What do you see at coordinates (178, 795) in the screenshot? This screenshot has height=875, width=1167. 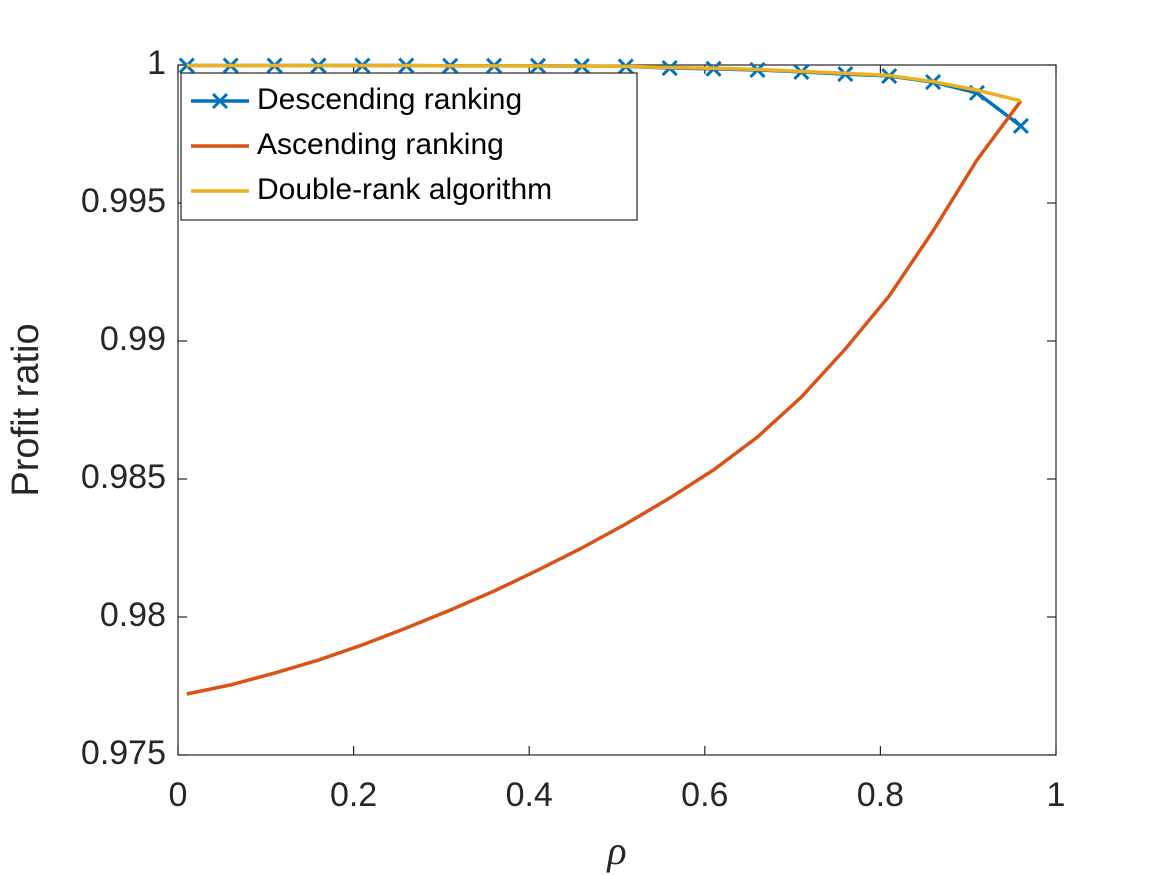 I see `x-tick-label: 0` at bounding box center [178, 795].